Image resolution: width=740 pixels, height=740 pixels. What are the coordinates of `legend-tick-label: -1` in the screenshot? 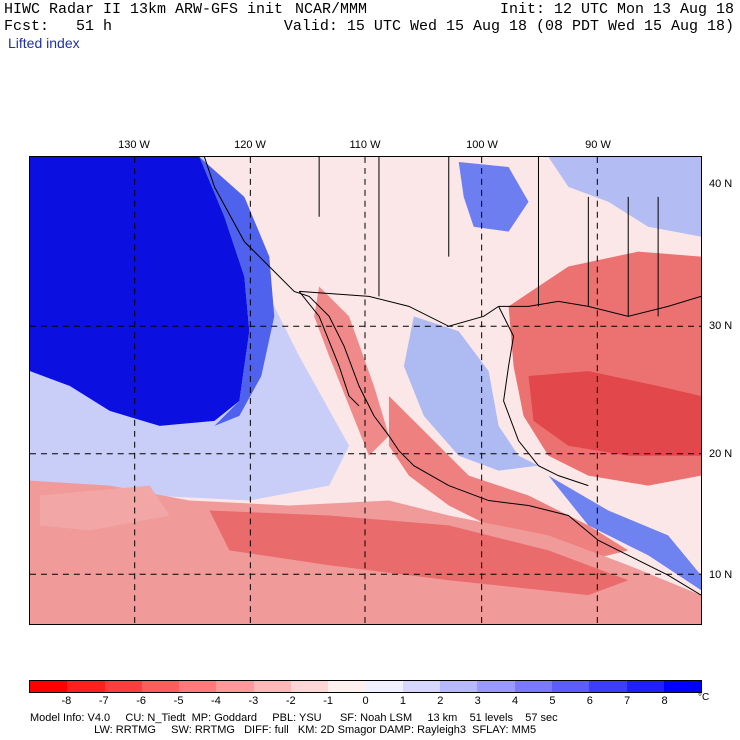 It's located at (328, 701).